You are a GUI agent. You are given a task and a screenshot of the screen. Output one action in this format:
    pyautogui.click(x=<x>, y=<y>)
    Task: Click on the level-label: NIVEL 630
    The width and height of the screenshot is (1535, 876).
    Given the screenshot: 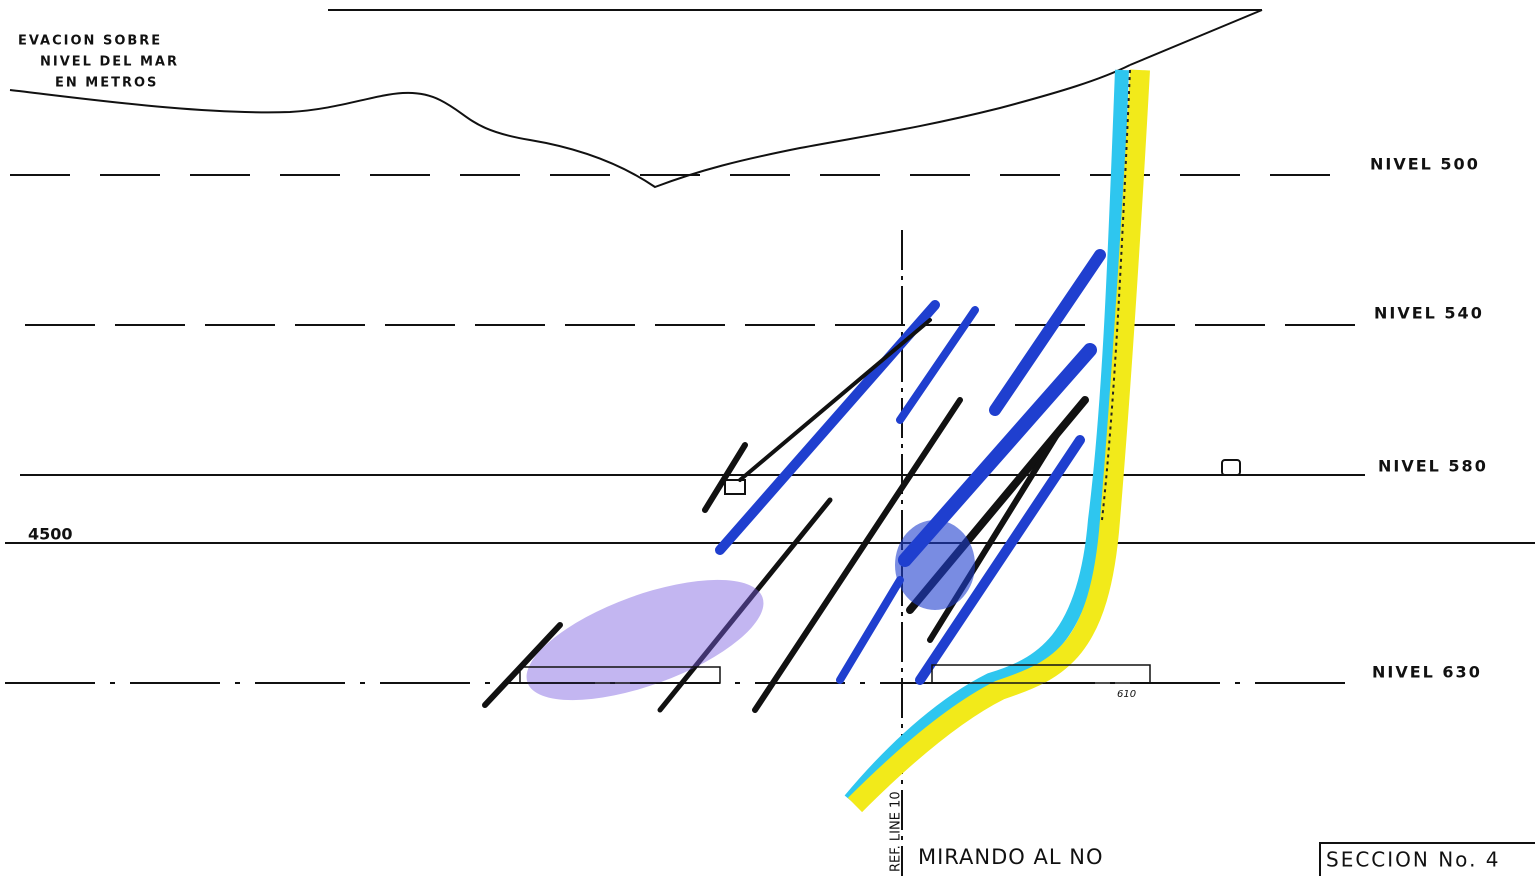 What is the action you would take?
    pyautogui.click(x=1427, y=672)
    